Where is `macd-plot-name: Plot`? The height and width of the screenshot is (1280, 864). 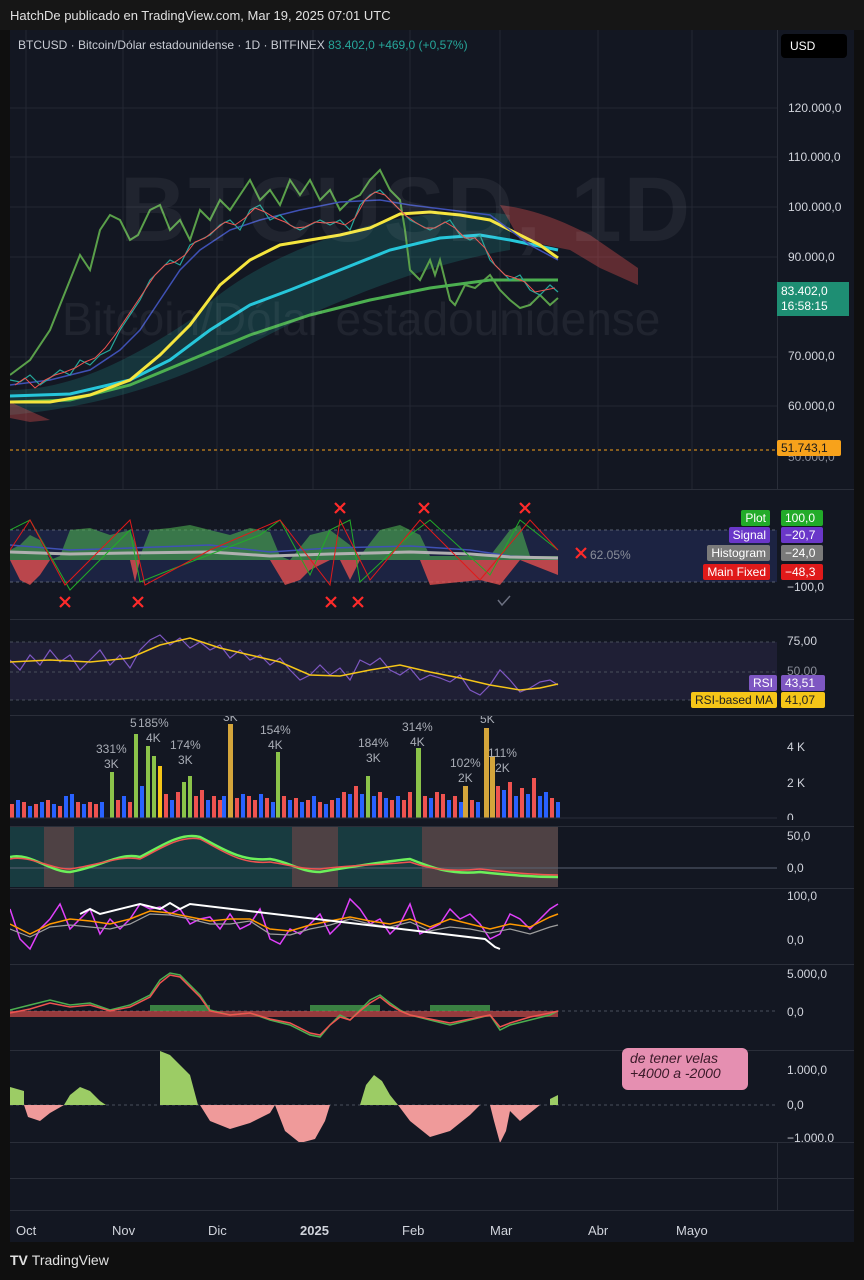 macd-plot-name: Plot is located at coordinates (755, 518).